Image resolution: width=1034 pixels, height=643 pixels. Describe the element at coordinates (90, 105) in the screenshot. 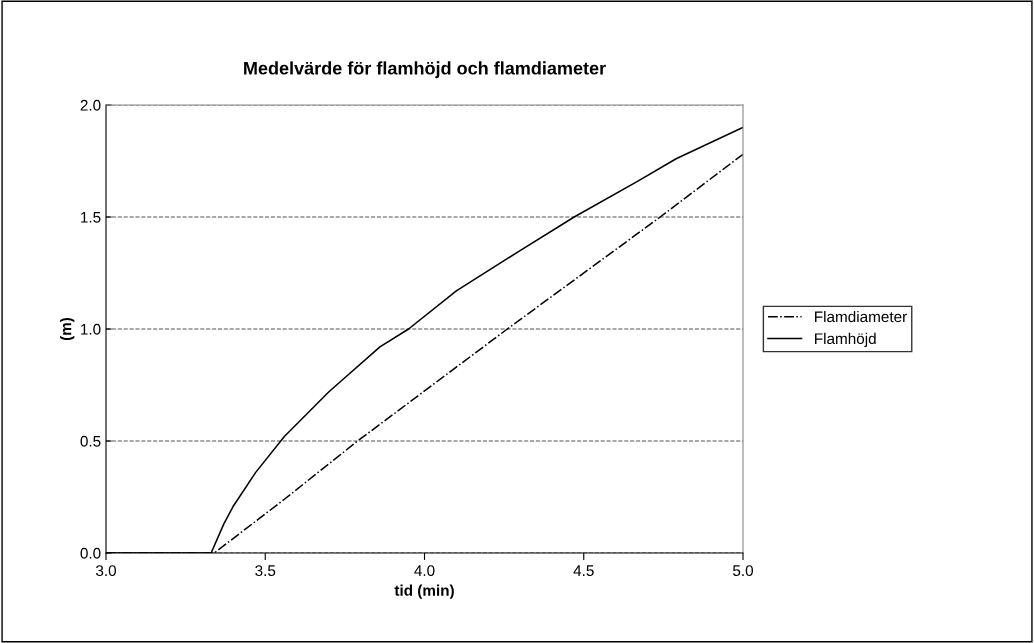

I see `y-tick-label: 2.0` at that location.